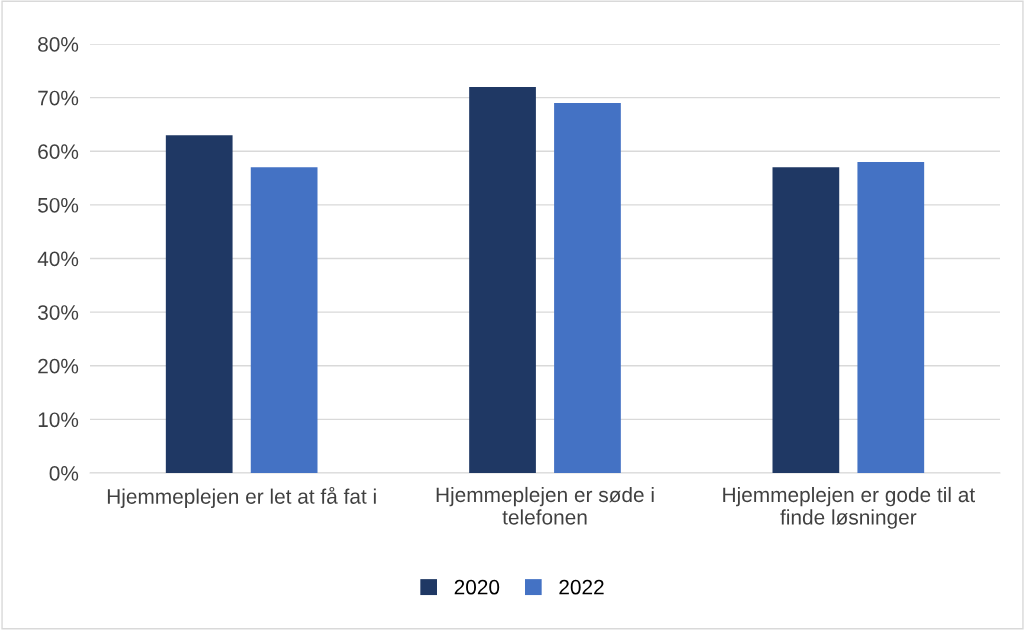 The height and width of the screenshot is (630, 1025). I want to click on x-tick-label: Hjemmeplejen er gode til at finde løsninger, so click(849, 507).